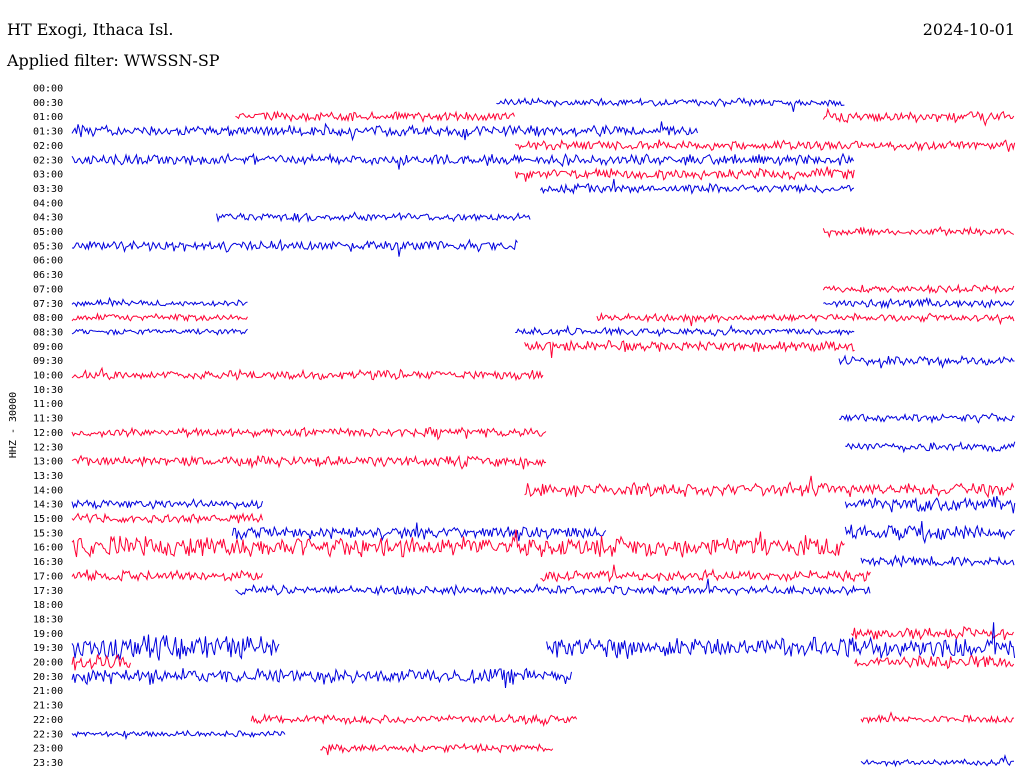 The width and height of the screenshot is (1024, 780). What do you see at coordinates (48, 232) in the screenshot?
I see `tick-label: 05:00` at bounding box center [48, 232].